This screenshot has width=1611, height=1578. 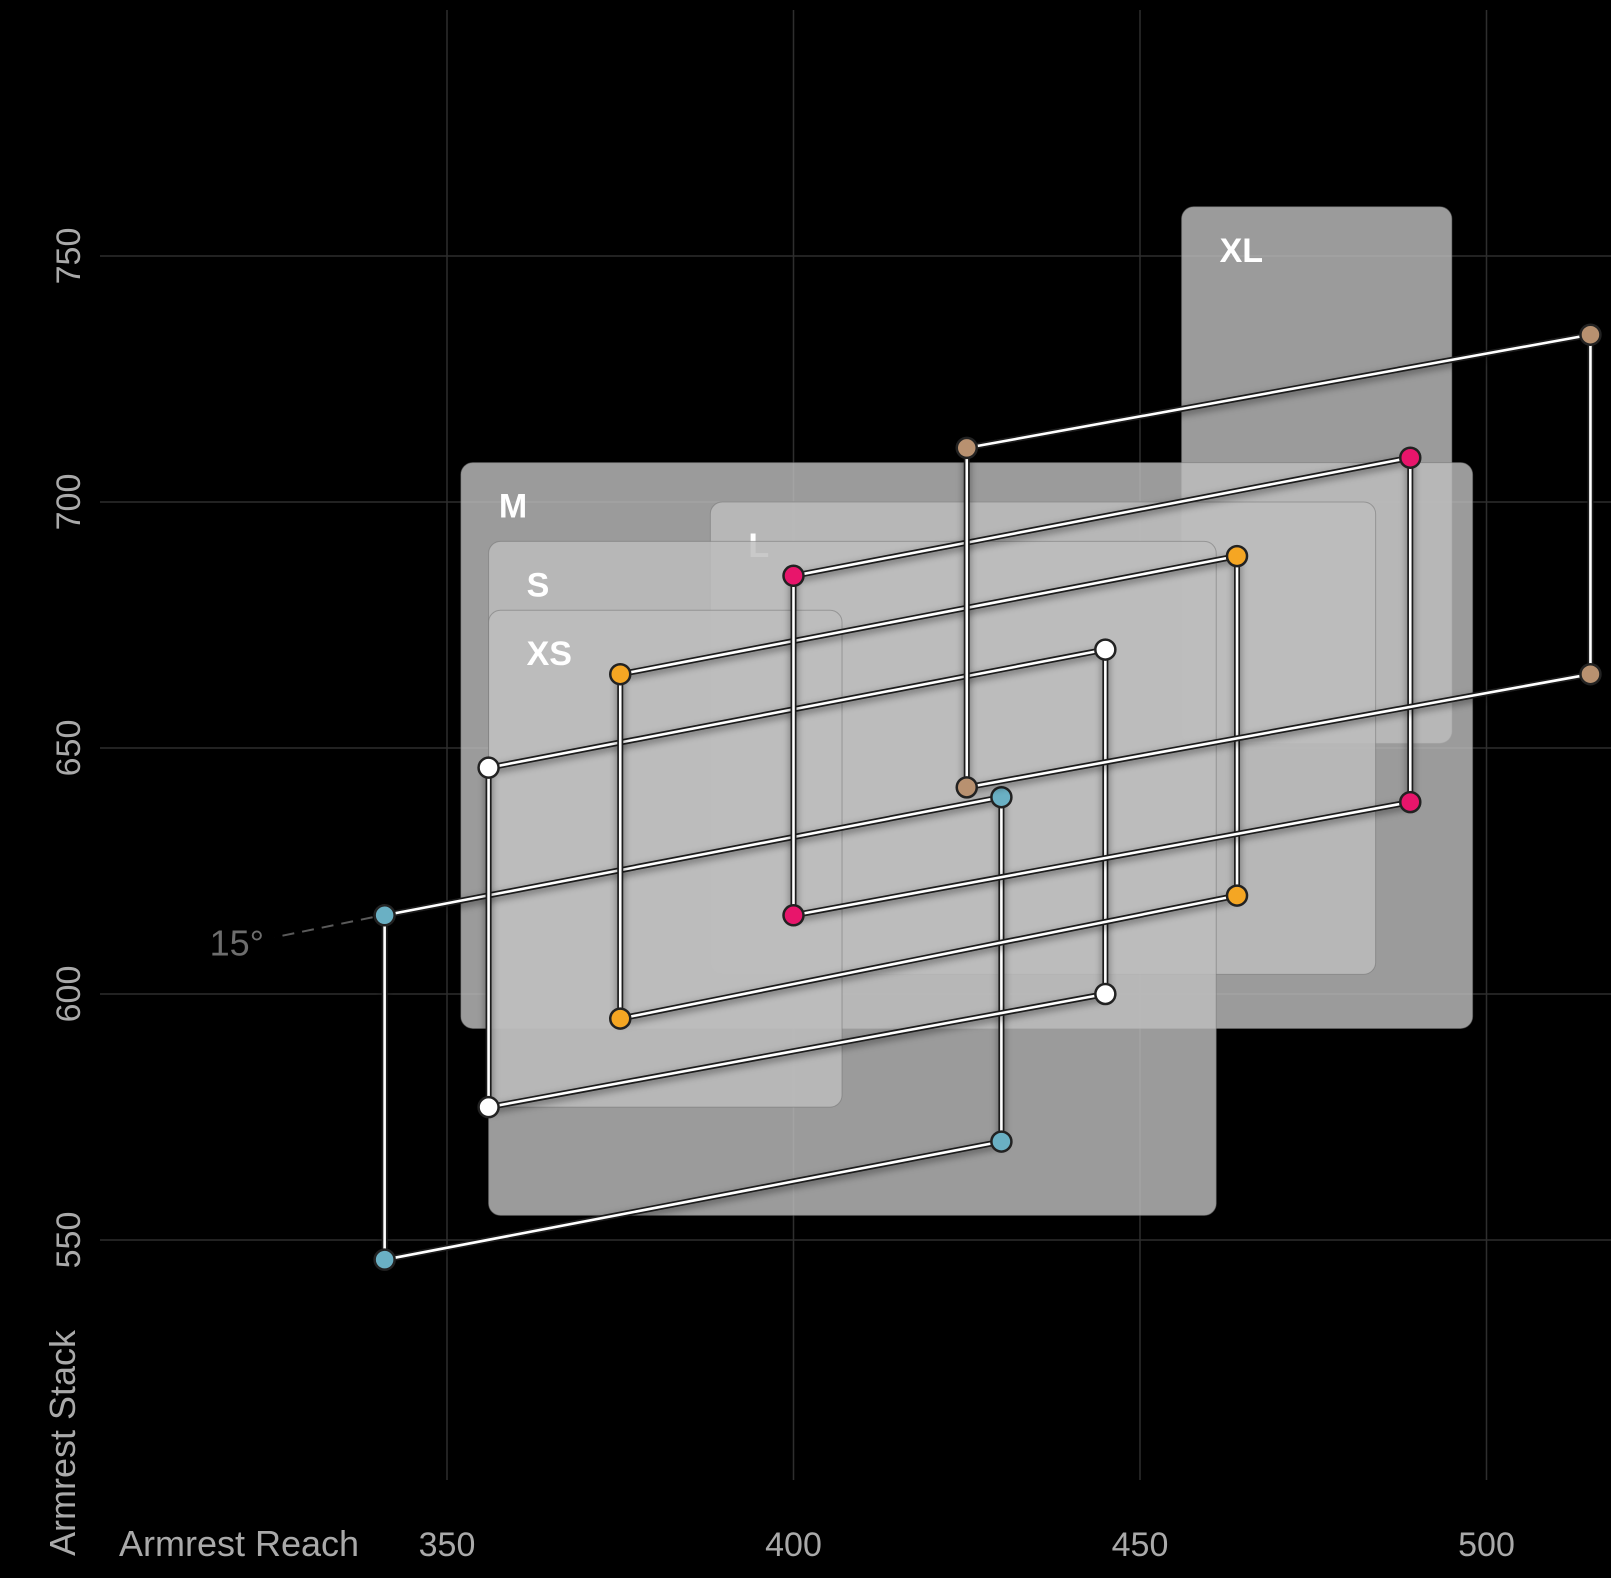 I want to click on y-tick-label: 650, so click(x=69, y=748).